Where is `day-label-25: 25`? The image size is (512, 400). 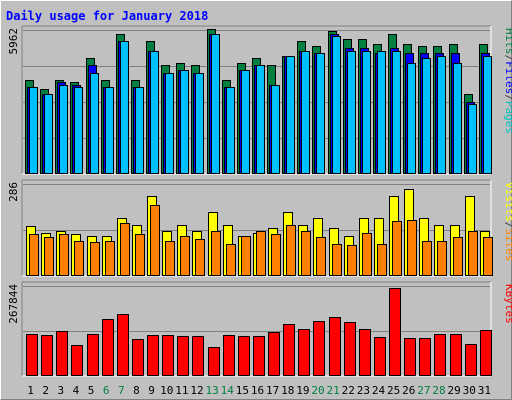 day-label-25: 25 is located at coordinates (393, 390).